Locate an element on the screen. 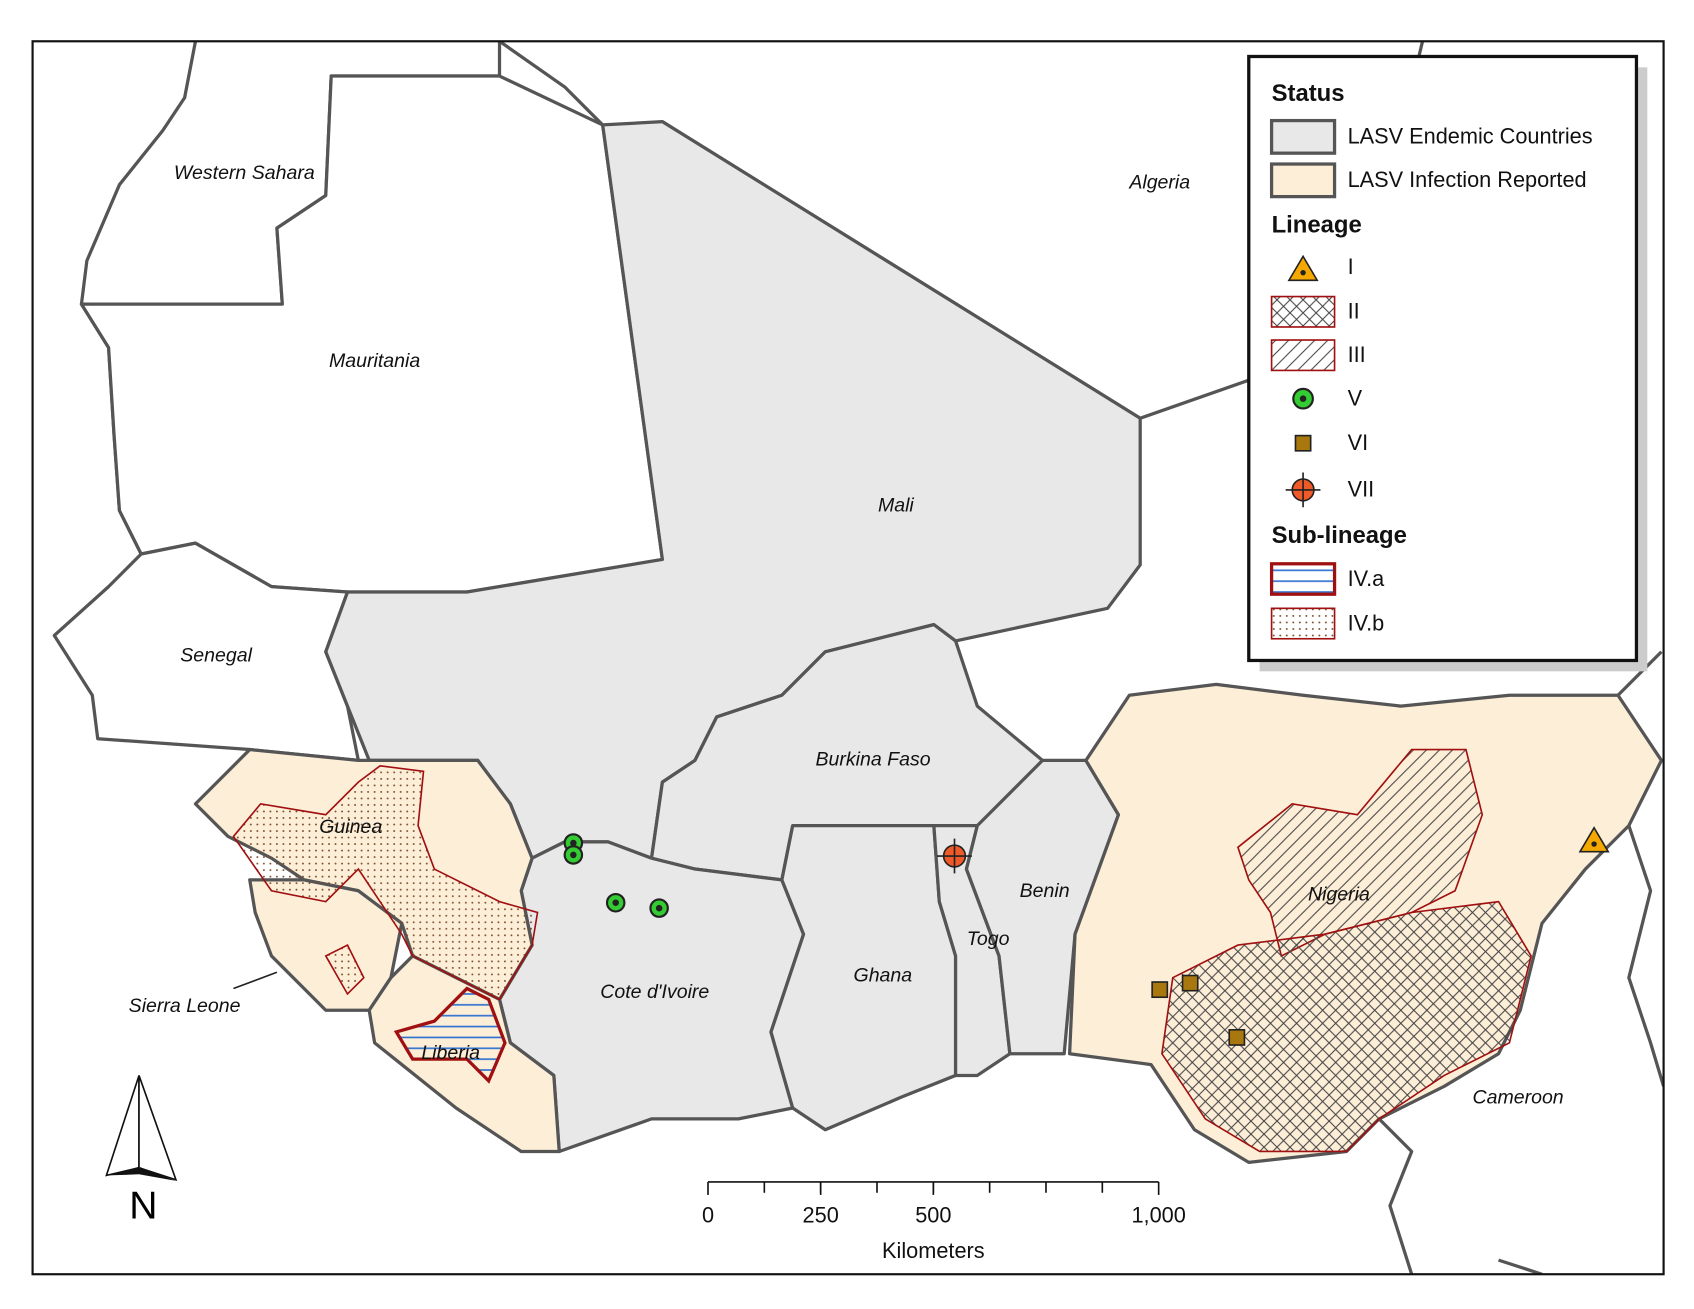 This screenshot has height=1309, width=1694. legend-label: II is located at coordinates (1354, 311).